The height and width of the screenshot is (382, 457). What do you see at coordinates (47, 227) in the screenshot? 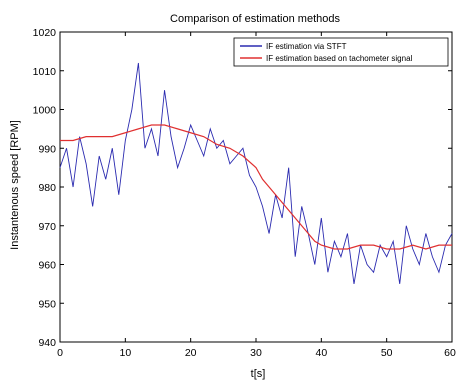
I see `y-tick-label-3: 970` at bounding box center [47, 227].